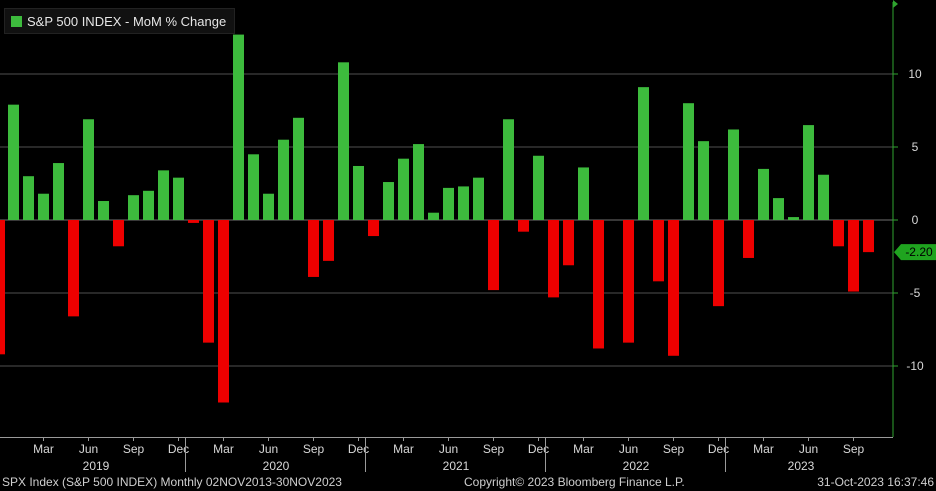 This screenshot has height=491, width=936. Describe the element at coordinates (574, 482) in the screenshot. I see `footer-copyright: Copyright© 2023 Bloomberg Finance L.P.` at that location.